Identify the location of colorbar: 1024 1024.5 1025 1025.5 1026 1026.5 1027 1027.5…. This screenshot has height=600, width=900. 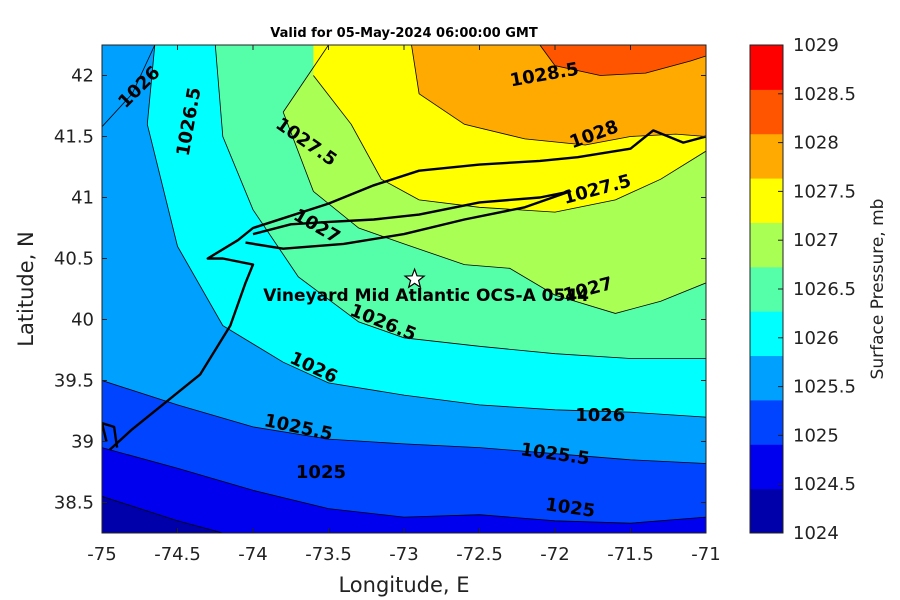
(802, 289).